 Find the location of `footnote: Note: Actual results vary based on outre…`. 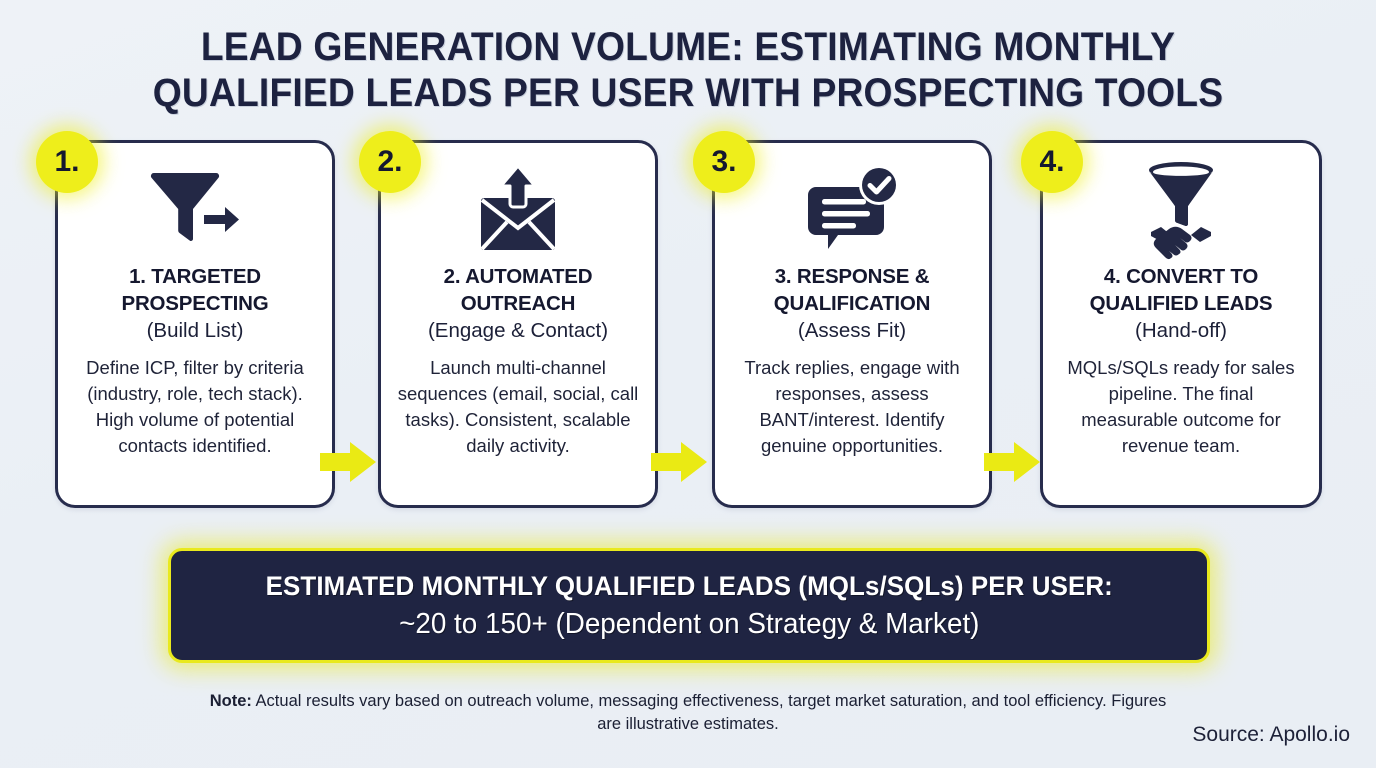

footnote: Note: Actual results vary based on outre… is located at coordinates (688, 713).